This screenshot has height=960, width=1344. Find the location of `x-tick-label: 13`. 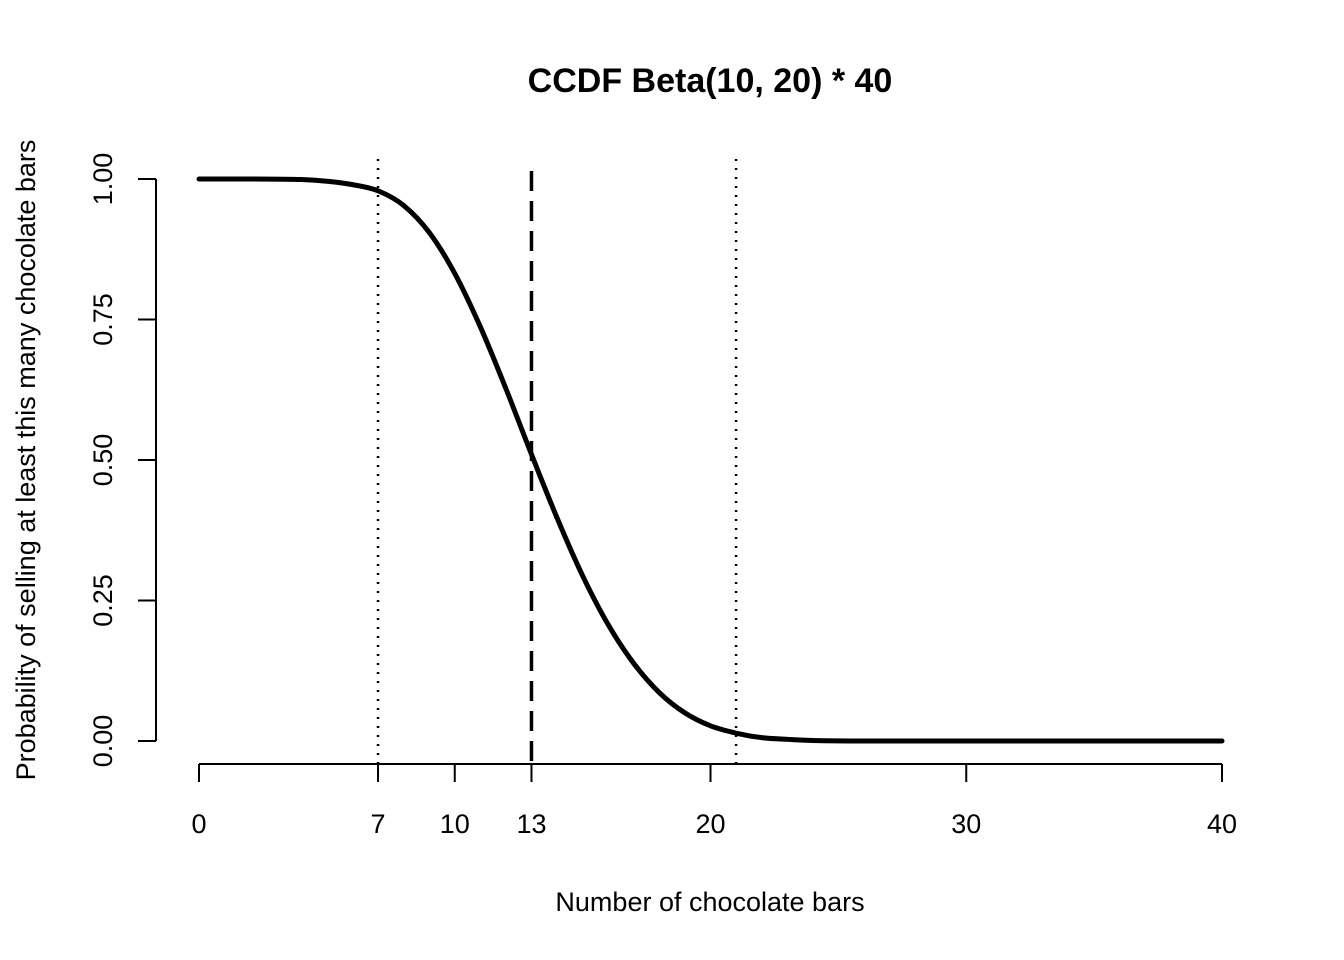

x-tick-label: 13 is located at coordinates (531, 824).